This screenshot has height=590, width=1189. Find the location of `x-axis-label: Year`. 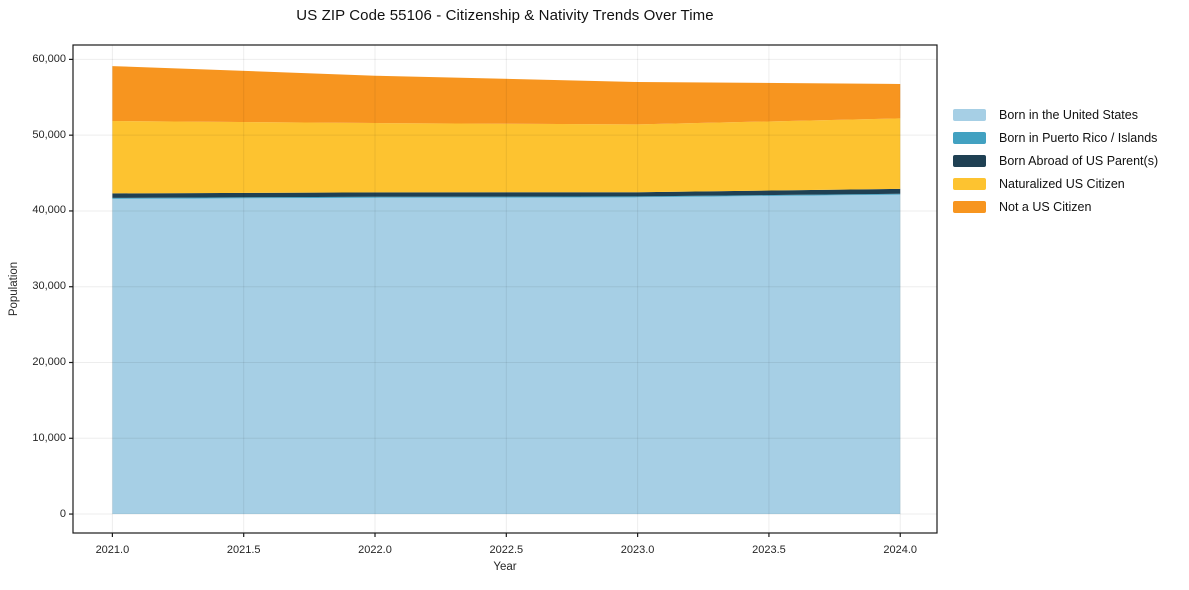

x-axis-label: Year is located at coordinates (505, 567).